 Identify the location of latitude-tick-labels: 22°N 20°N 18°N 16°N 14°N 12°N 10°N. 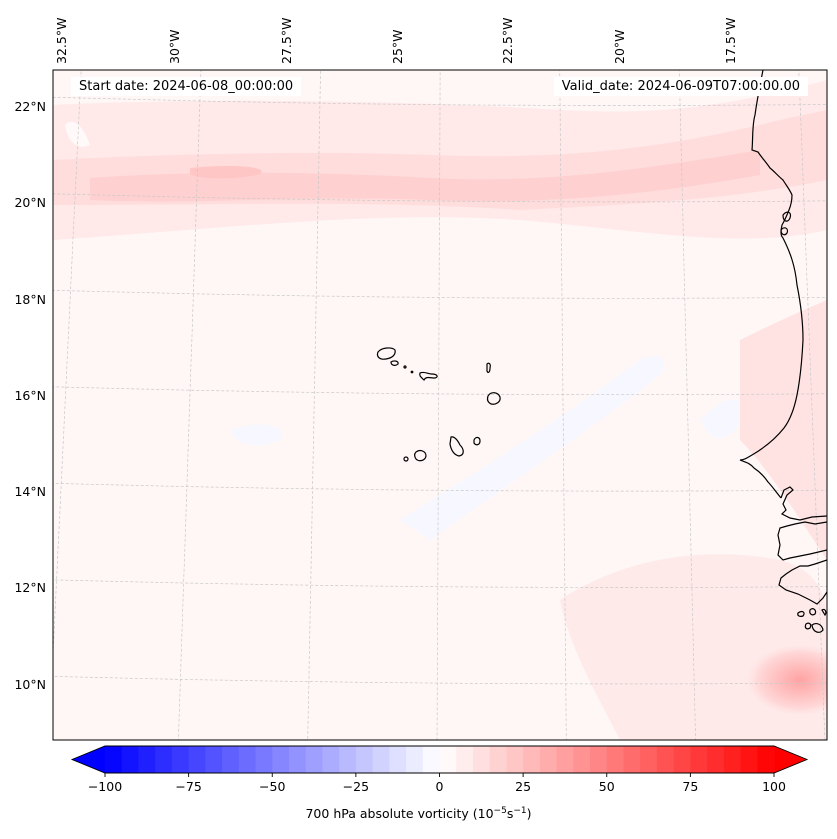
(30, 395).